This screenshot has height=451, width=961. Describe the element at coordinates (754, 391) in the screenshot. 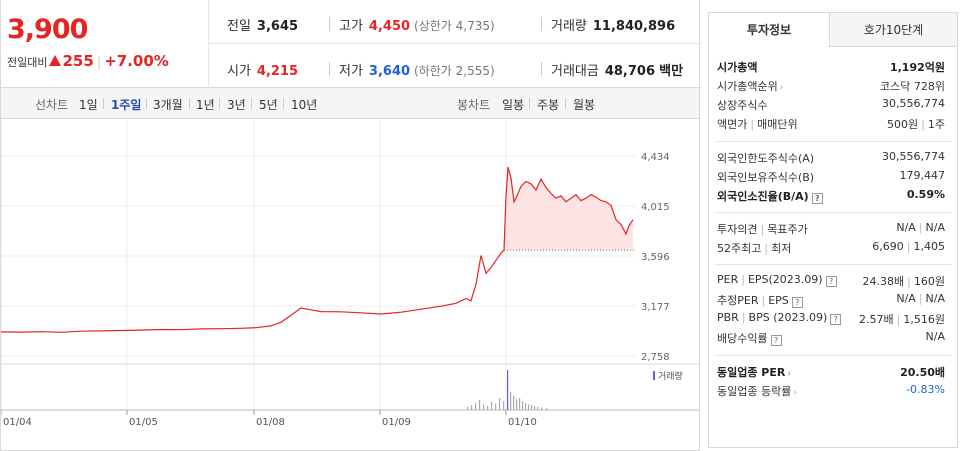

I see `sector-rate-label: 동일업종 등락률` at that location.